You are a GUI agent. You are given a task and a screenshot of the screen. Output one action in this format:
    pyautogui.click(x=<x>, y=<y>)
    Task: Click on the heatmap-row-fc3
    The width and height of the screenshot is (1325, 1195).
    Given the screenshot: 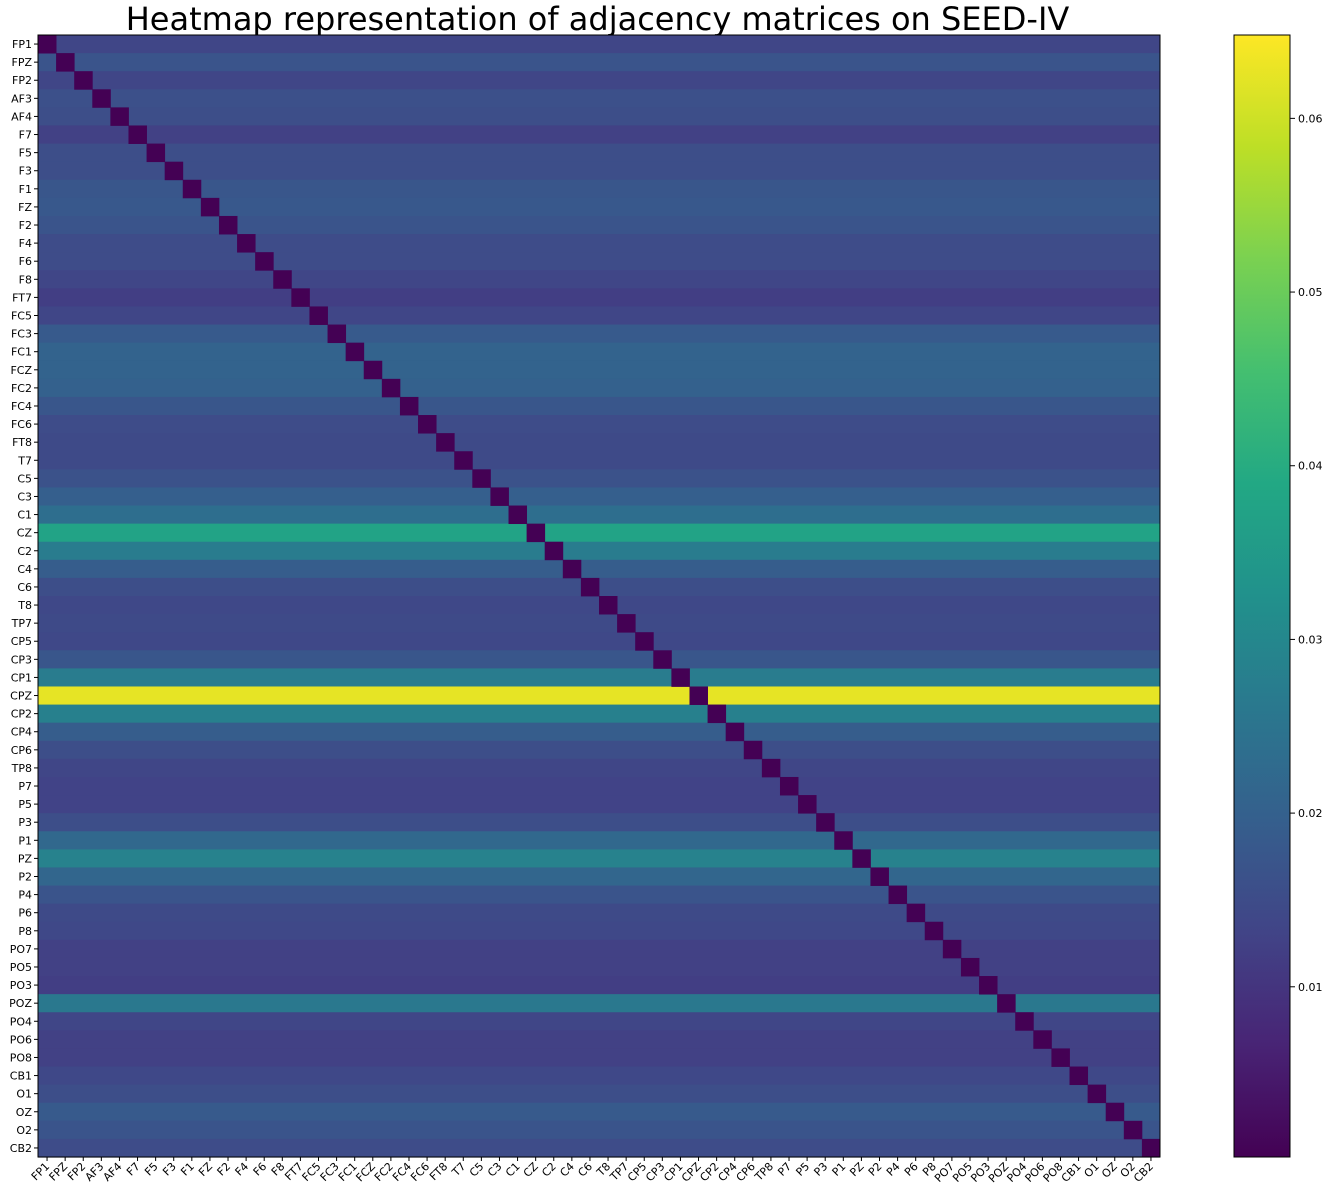 What is the action you would take?
    pyautogui.click(x=599, y=334)
    